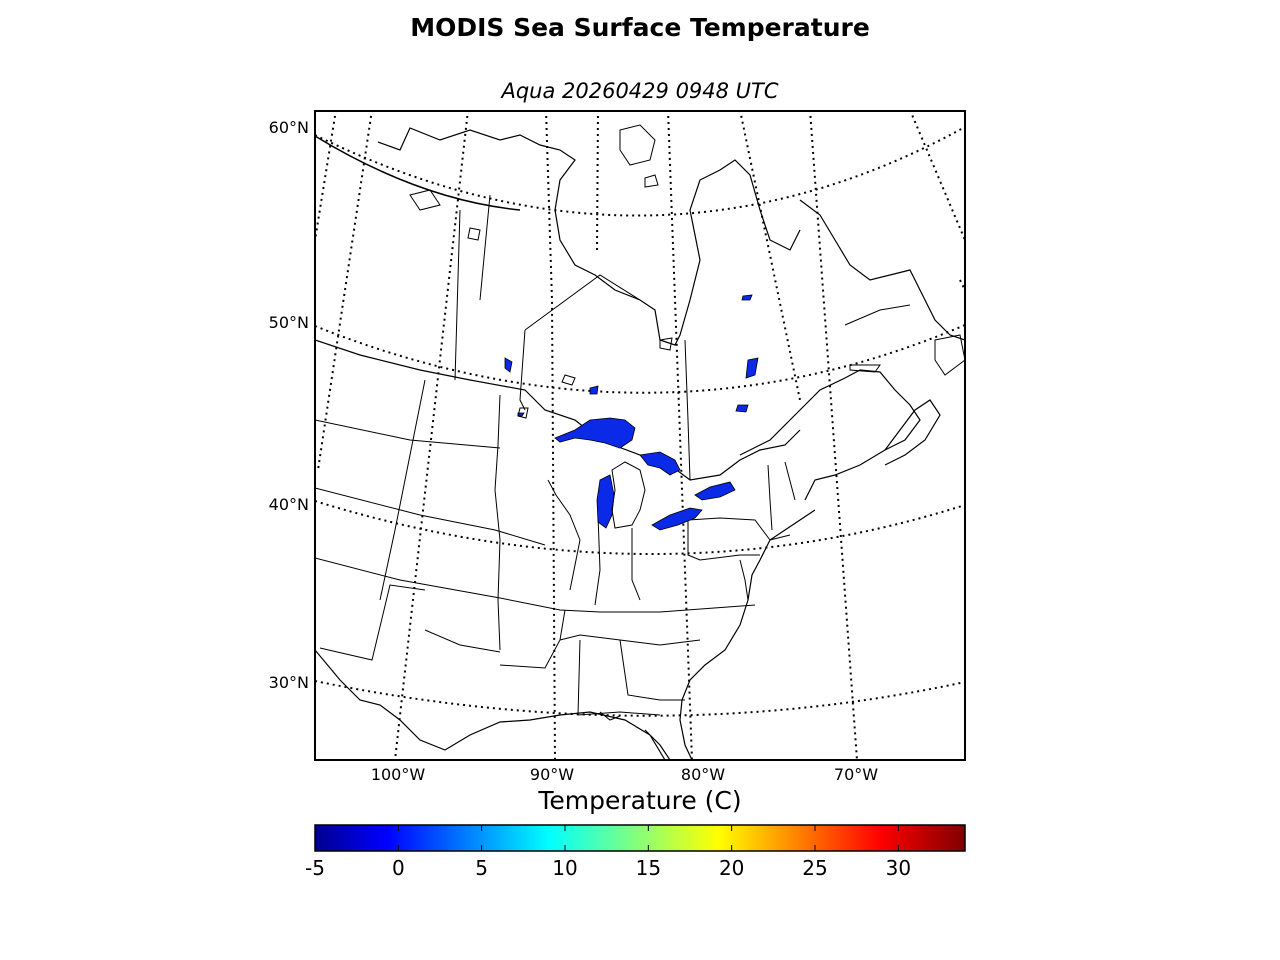  Describe the element at coordinates (677, 519) in the screenshot. I see `lake-erie` at that location.